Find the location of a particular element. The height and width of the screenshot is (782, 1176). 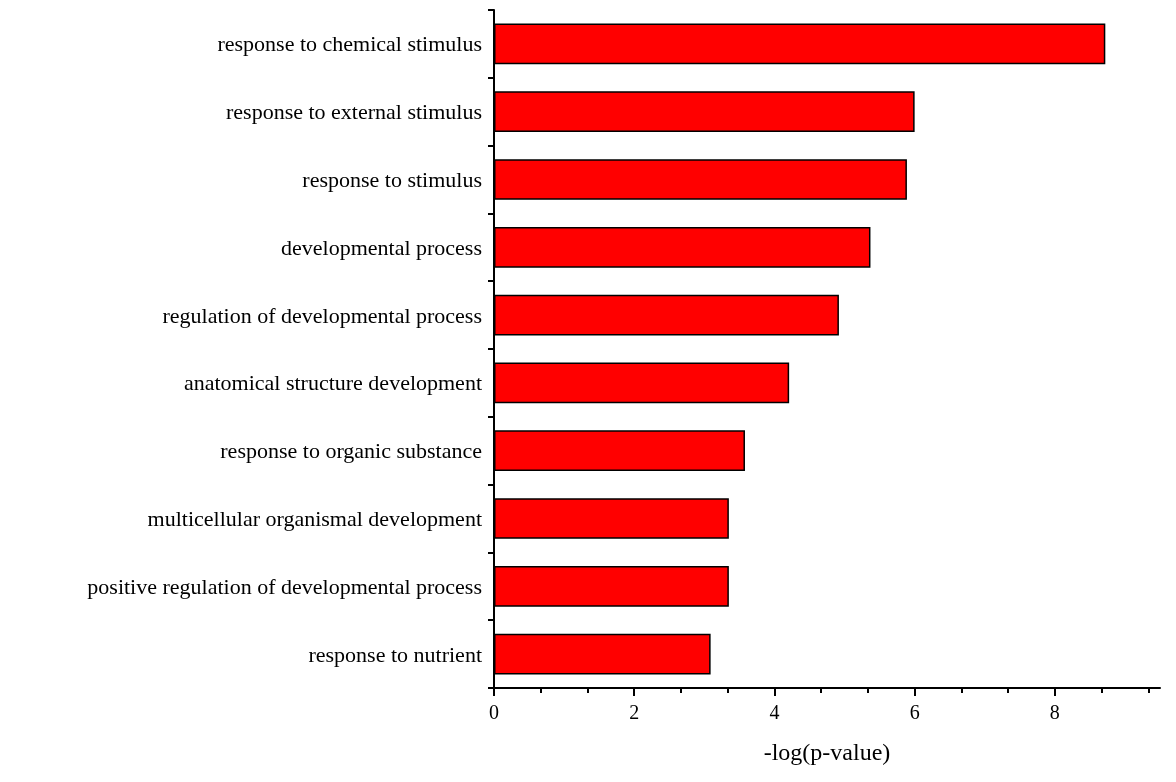

x-tick-label: 6 is located at coordinates (914, 712).